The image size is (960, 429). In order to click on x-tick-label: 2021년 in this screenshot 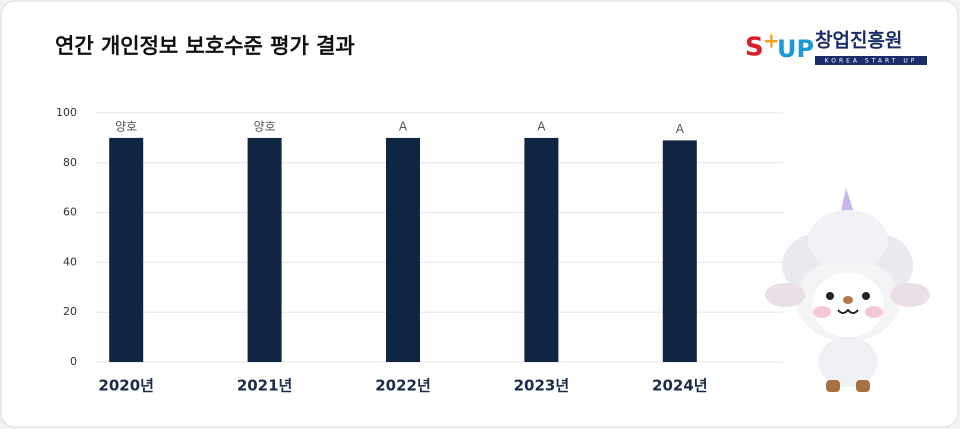, I will do `click(265, 386)`.